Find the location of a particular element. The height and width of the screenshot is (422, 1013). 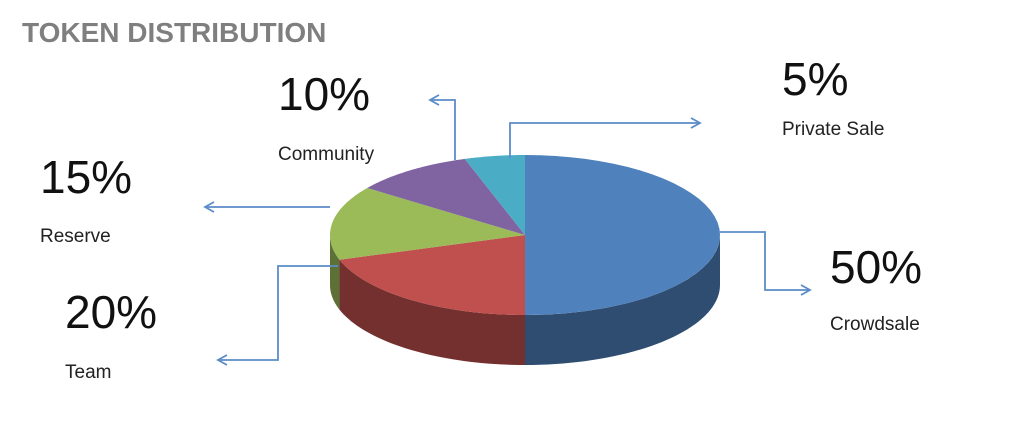

category-label: Team is located at coordinates (88, 372).